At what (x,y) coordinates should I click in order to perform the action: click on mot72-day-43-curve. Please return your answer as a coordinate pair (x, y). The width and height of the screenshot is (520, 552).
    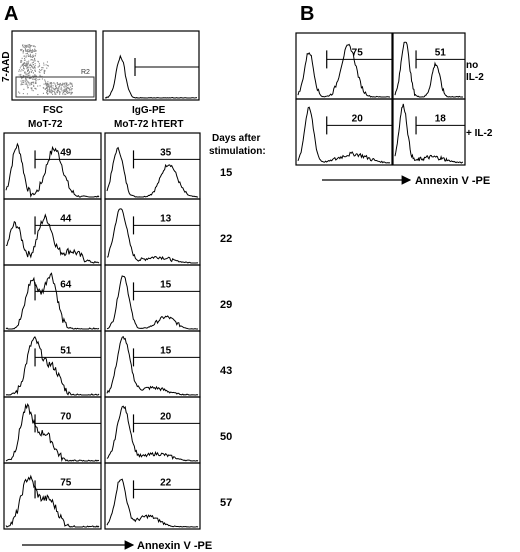
    Looking at the image, I should click on (52, 366).